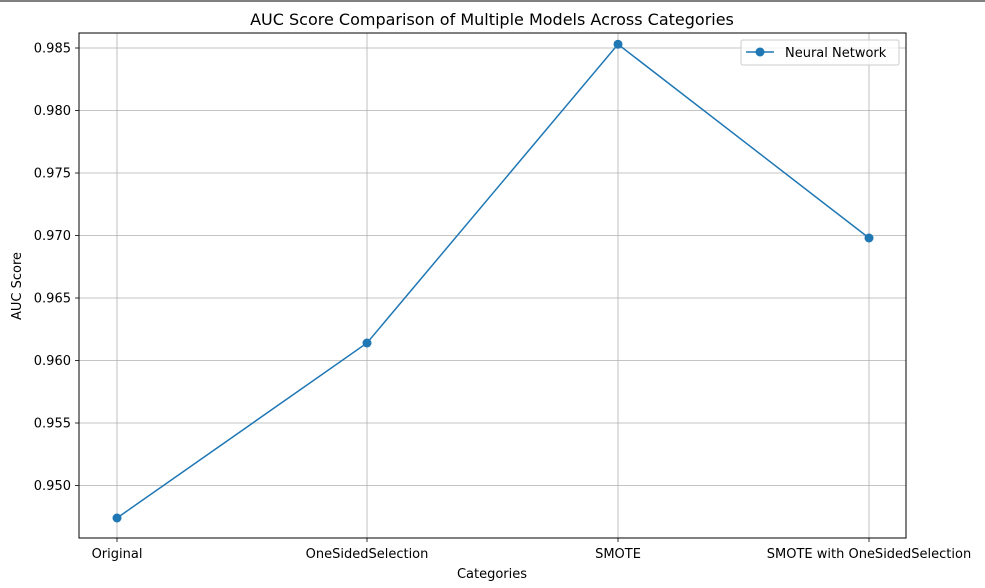 The image size is (985, 588). I want to click on y-tick-label: 0.950, so click(52, 486).